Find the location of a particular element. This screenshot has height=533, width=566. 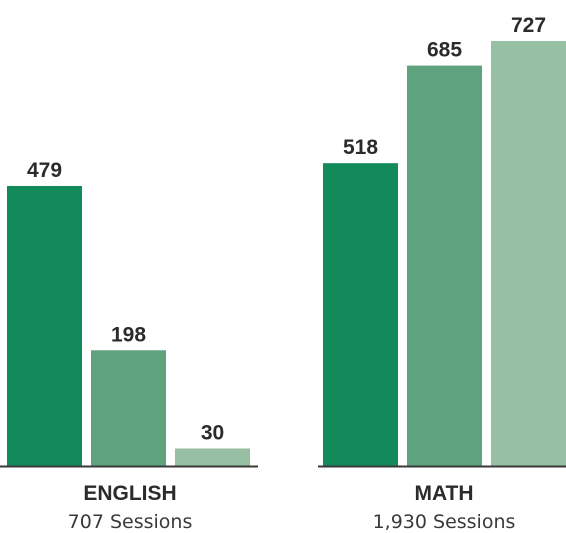

math-value-label-1: 518 is located at coordinates (360, 147).